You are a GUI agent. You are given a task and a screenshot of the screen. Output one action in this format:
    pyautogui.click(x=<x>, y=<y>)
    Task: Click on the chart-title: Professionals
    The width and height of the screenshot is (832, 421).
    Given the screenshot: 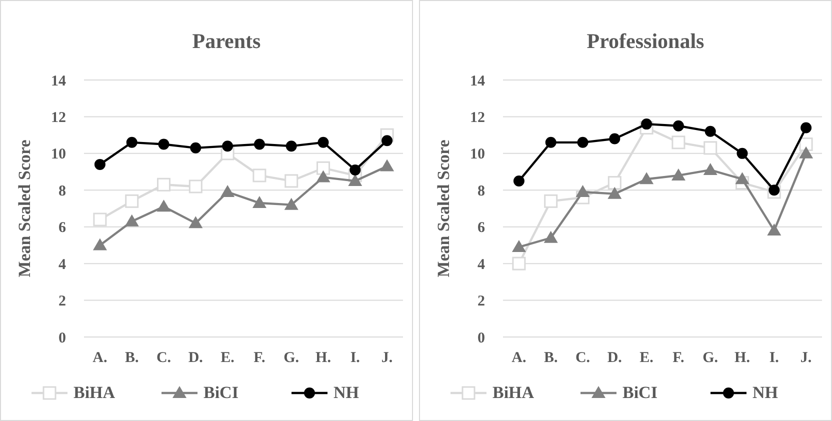 What is the action you would take?
    pyautogui.click(x=645, y=41)
    